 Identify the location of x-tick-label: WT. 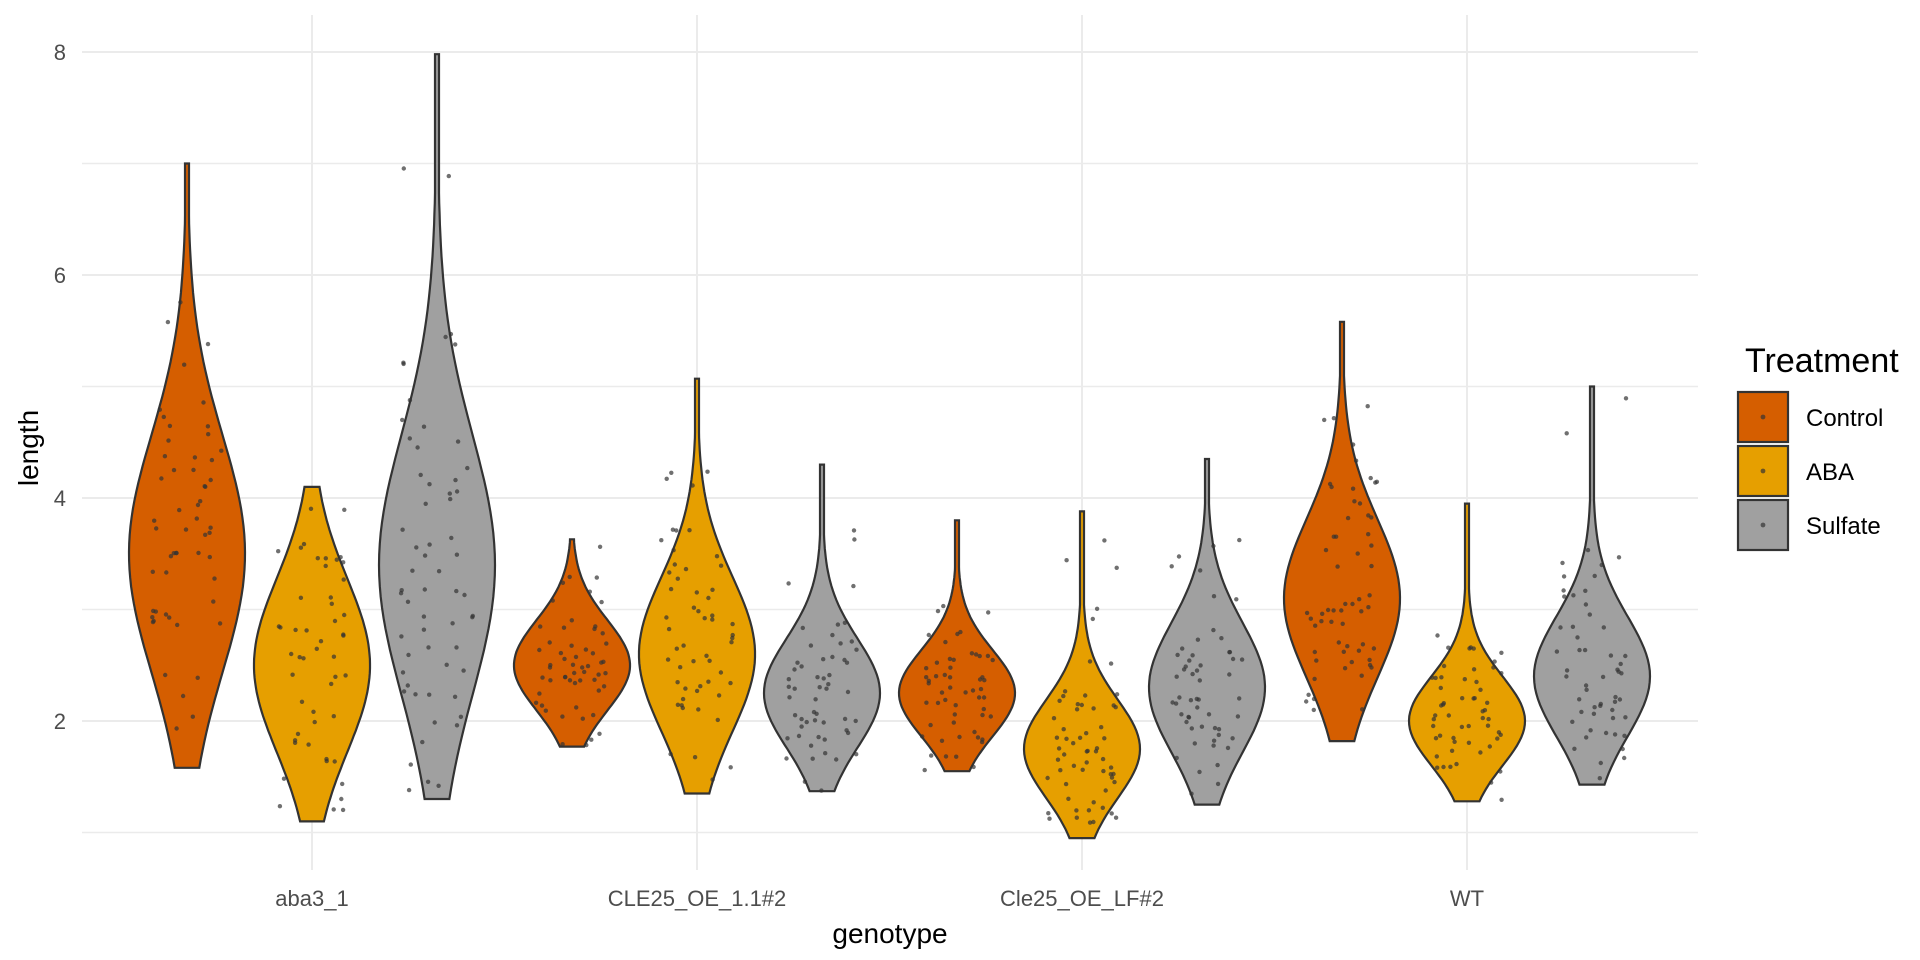
(1467, 898).